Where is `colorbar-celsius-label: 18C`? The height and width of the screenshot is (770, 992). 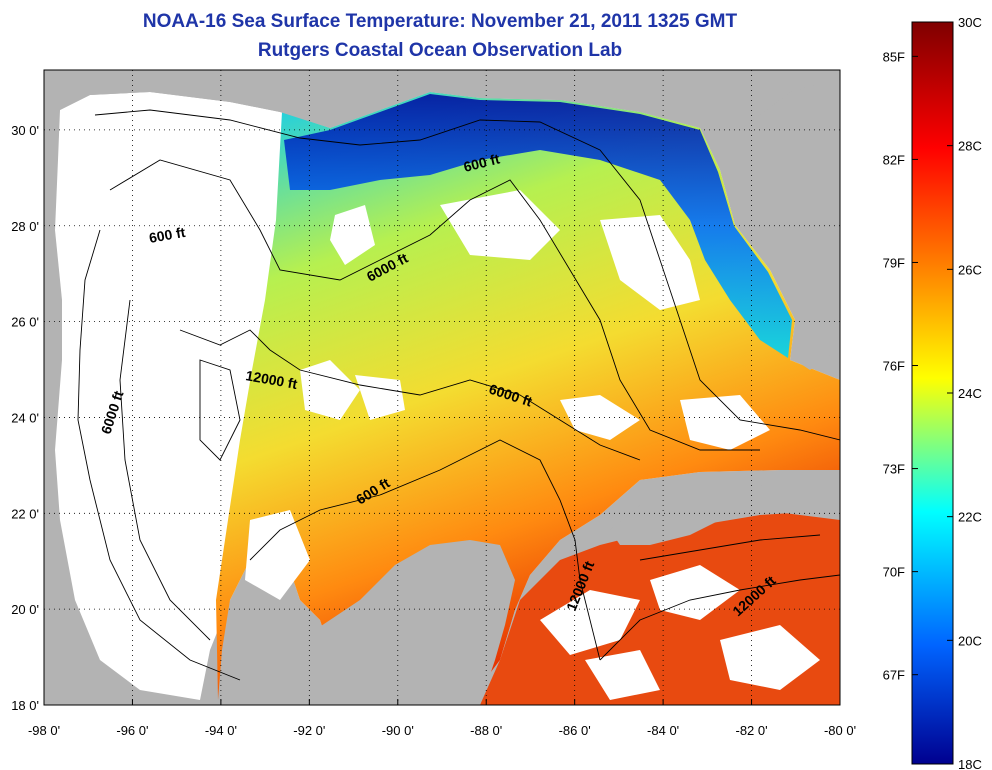
colorbar-celsius-label: 18C is located at coordinates (970, 763).